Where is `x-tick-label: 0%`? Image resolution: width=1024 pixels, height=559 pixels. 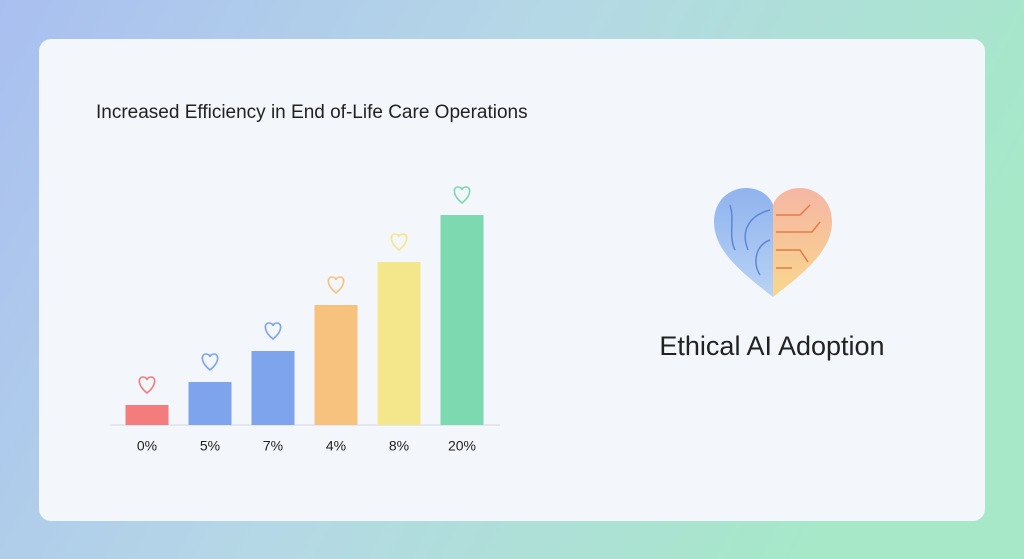 x-tick-label: 0% is located at coordinates (147, 446).